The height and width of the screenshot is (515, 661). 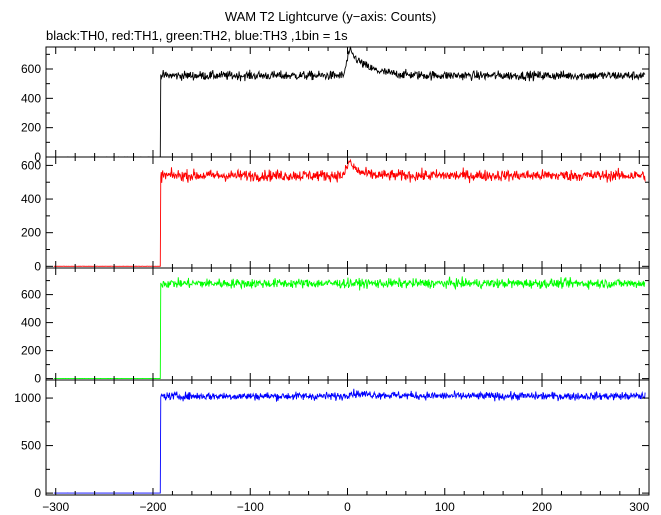 What do you see at coordinates (542, 507) in the screenshot?
I see `x-tick-label: 200` at bounding box center [542, 507].